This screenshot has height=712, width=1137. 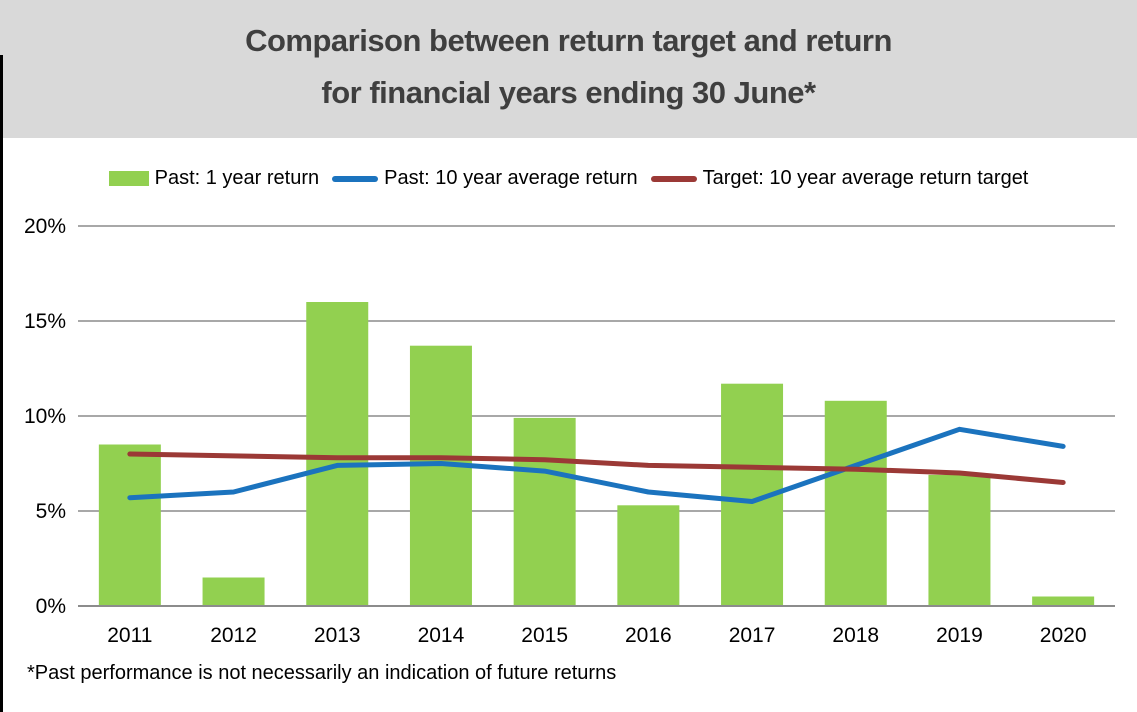 I want to click on y-tick-label: 10%, so click(x=45, y=416).